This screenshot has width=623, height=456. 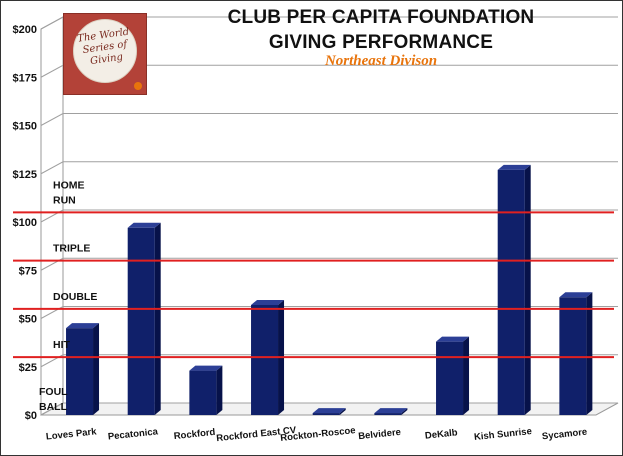 What do you see at coordinates (133, 434) in the screenshot?
I see `x-tick-label: Pecatonica` at bounding box center [133, 434].